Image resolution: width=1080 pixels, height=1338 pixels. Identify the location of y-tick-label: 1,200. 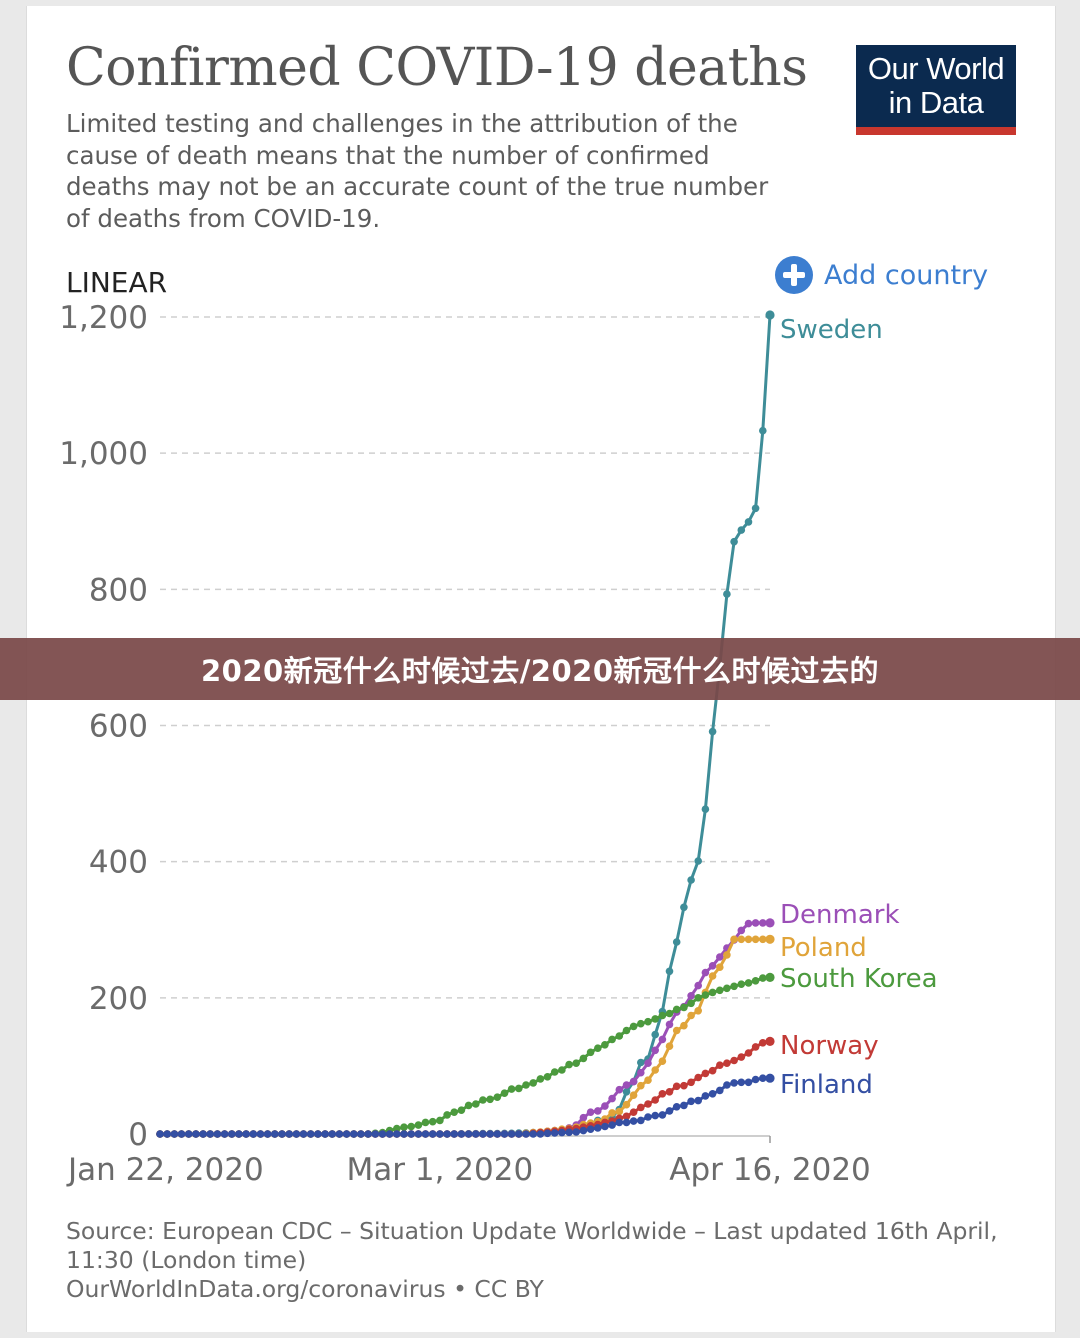
(103, 318).